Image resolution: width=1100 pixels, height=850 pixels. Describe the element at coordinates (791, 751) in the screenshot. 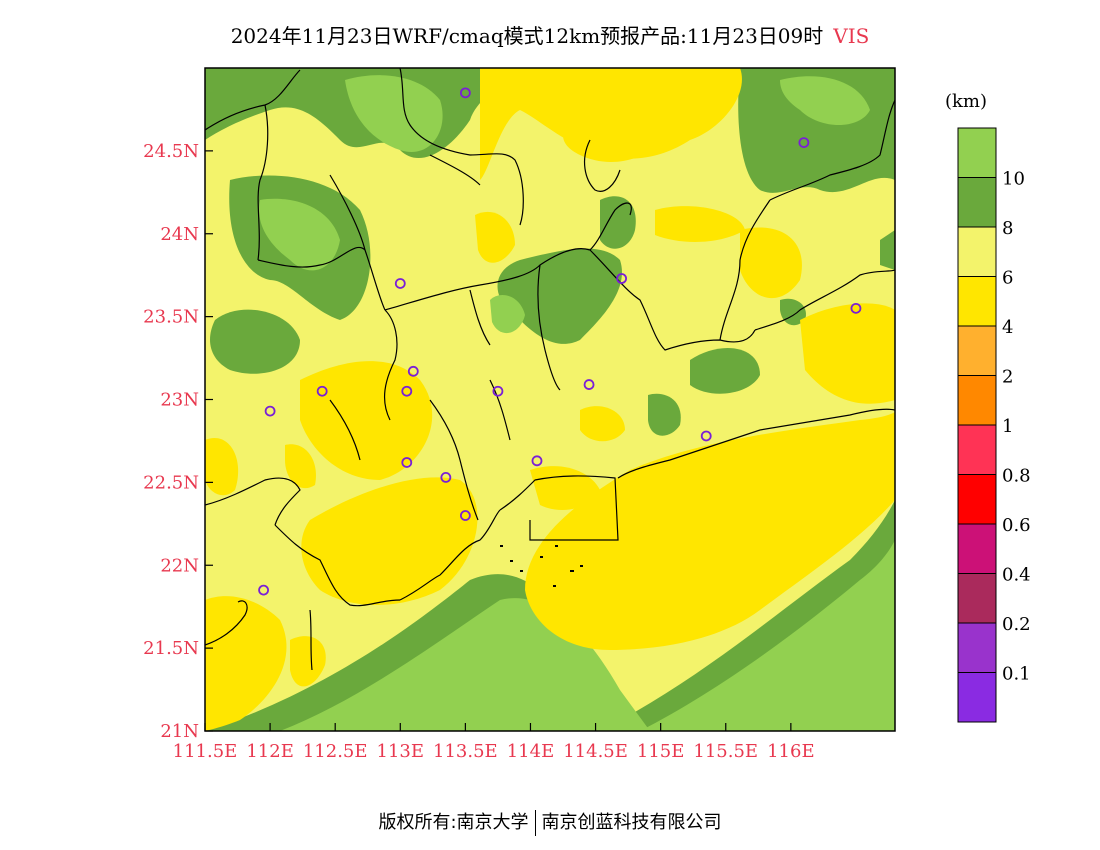

I see `lon-tick-label: 116E` at that location.